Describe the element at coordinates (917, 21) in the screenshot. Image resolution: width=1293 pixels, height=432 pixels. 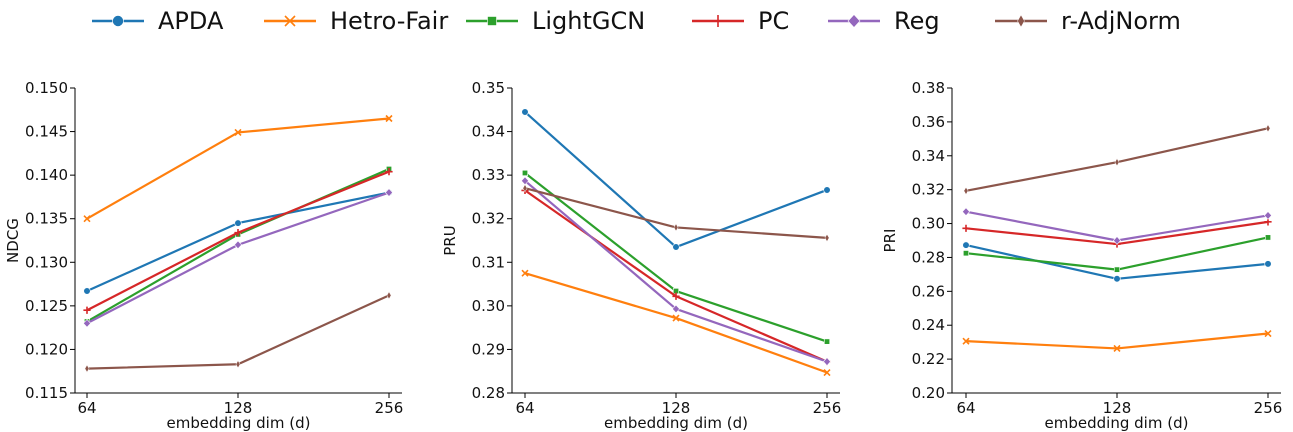
I see `legend-label-reg: Reg` at that location.